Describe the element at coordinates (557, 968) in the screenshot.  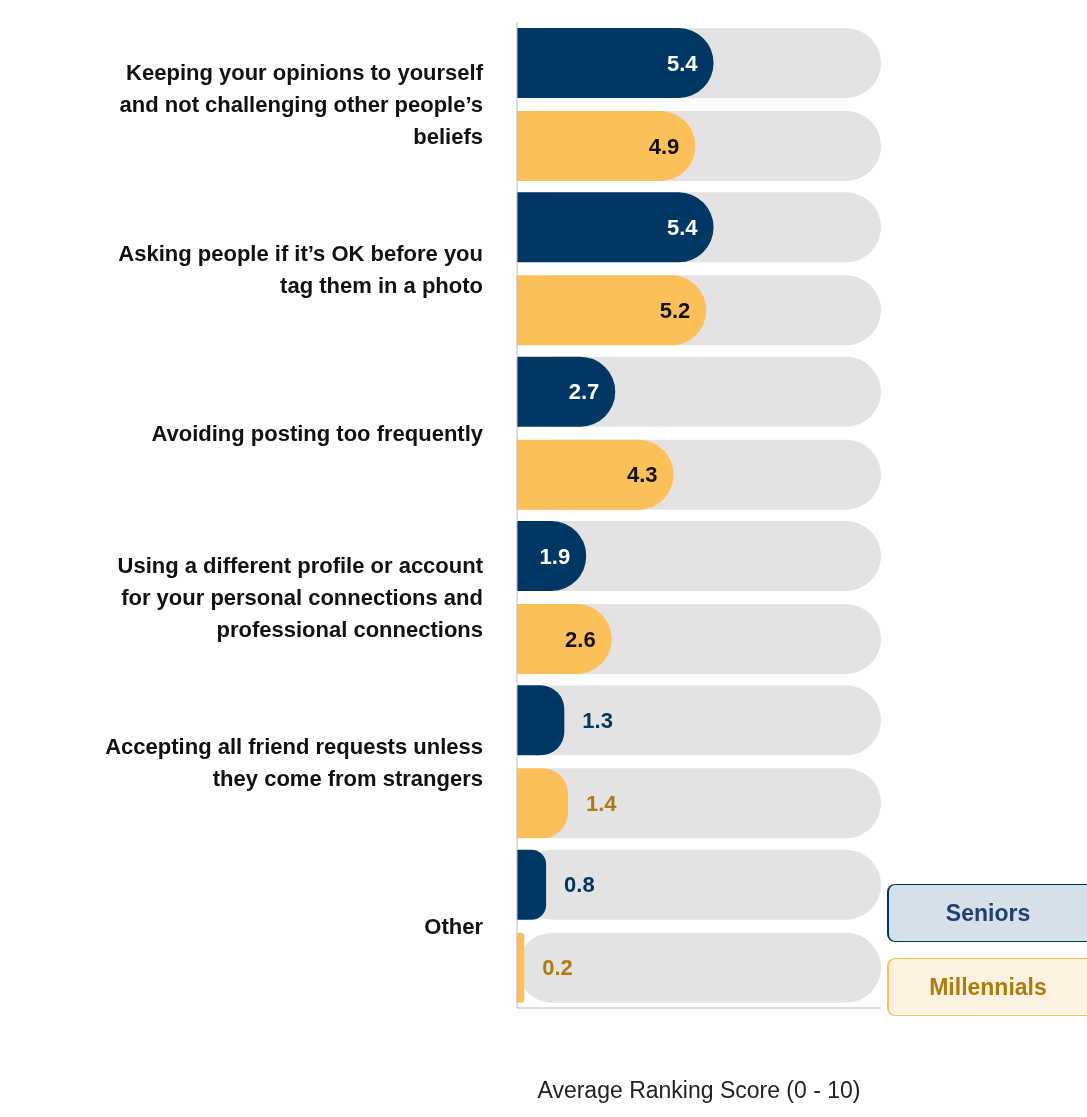
I see `data-label: 0.2` at that location.